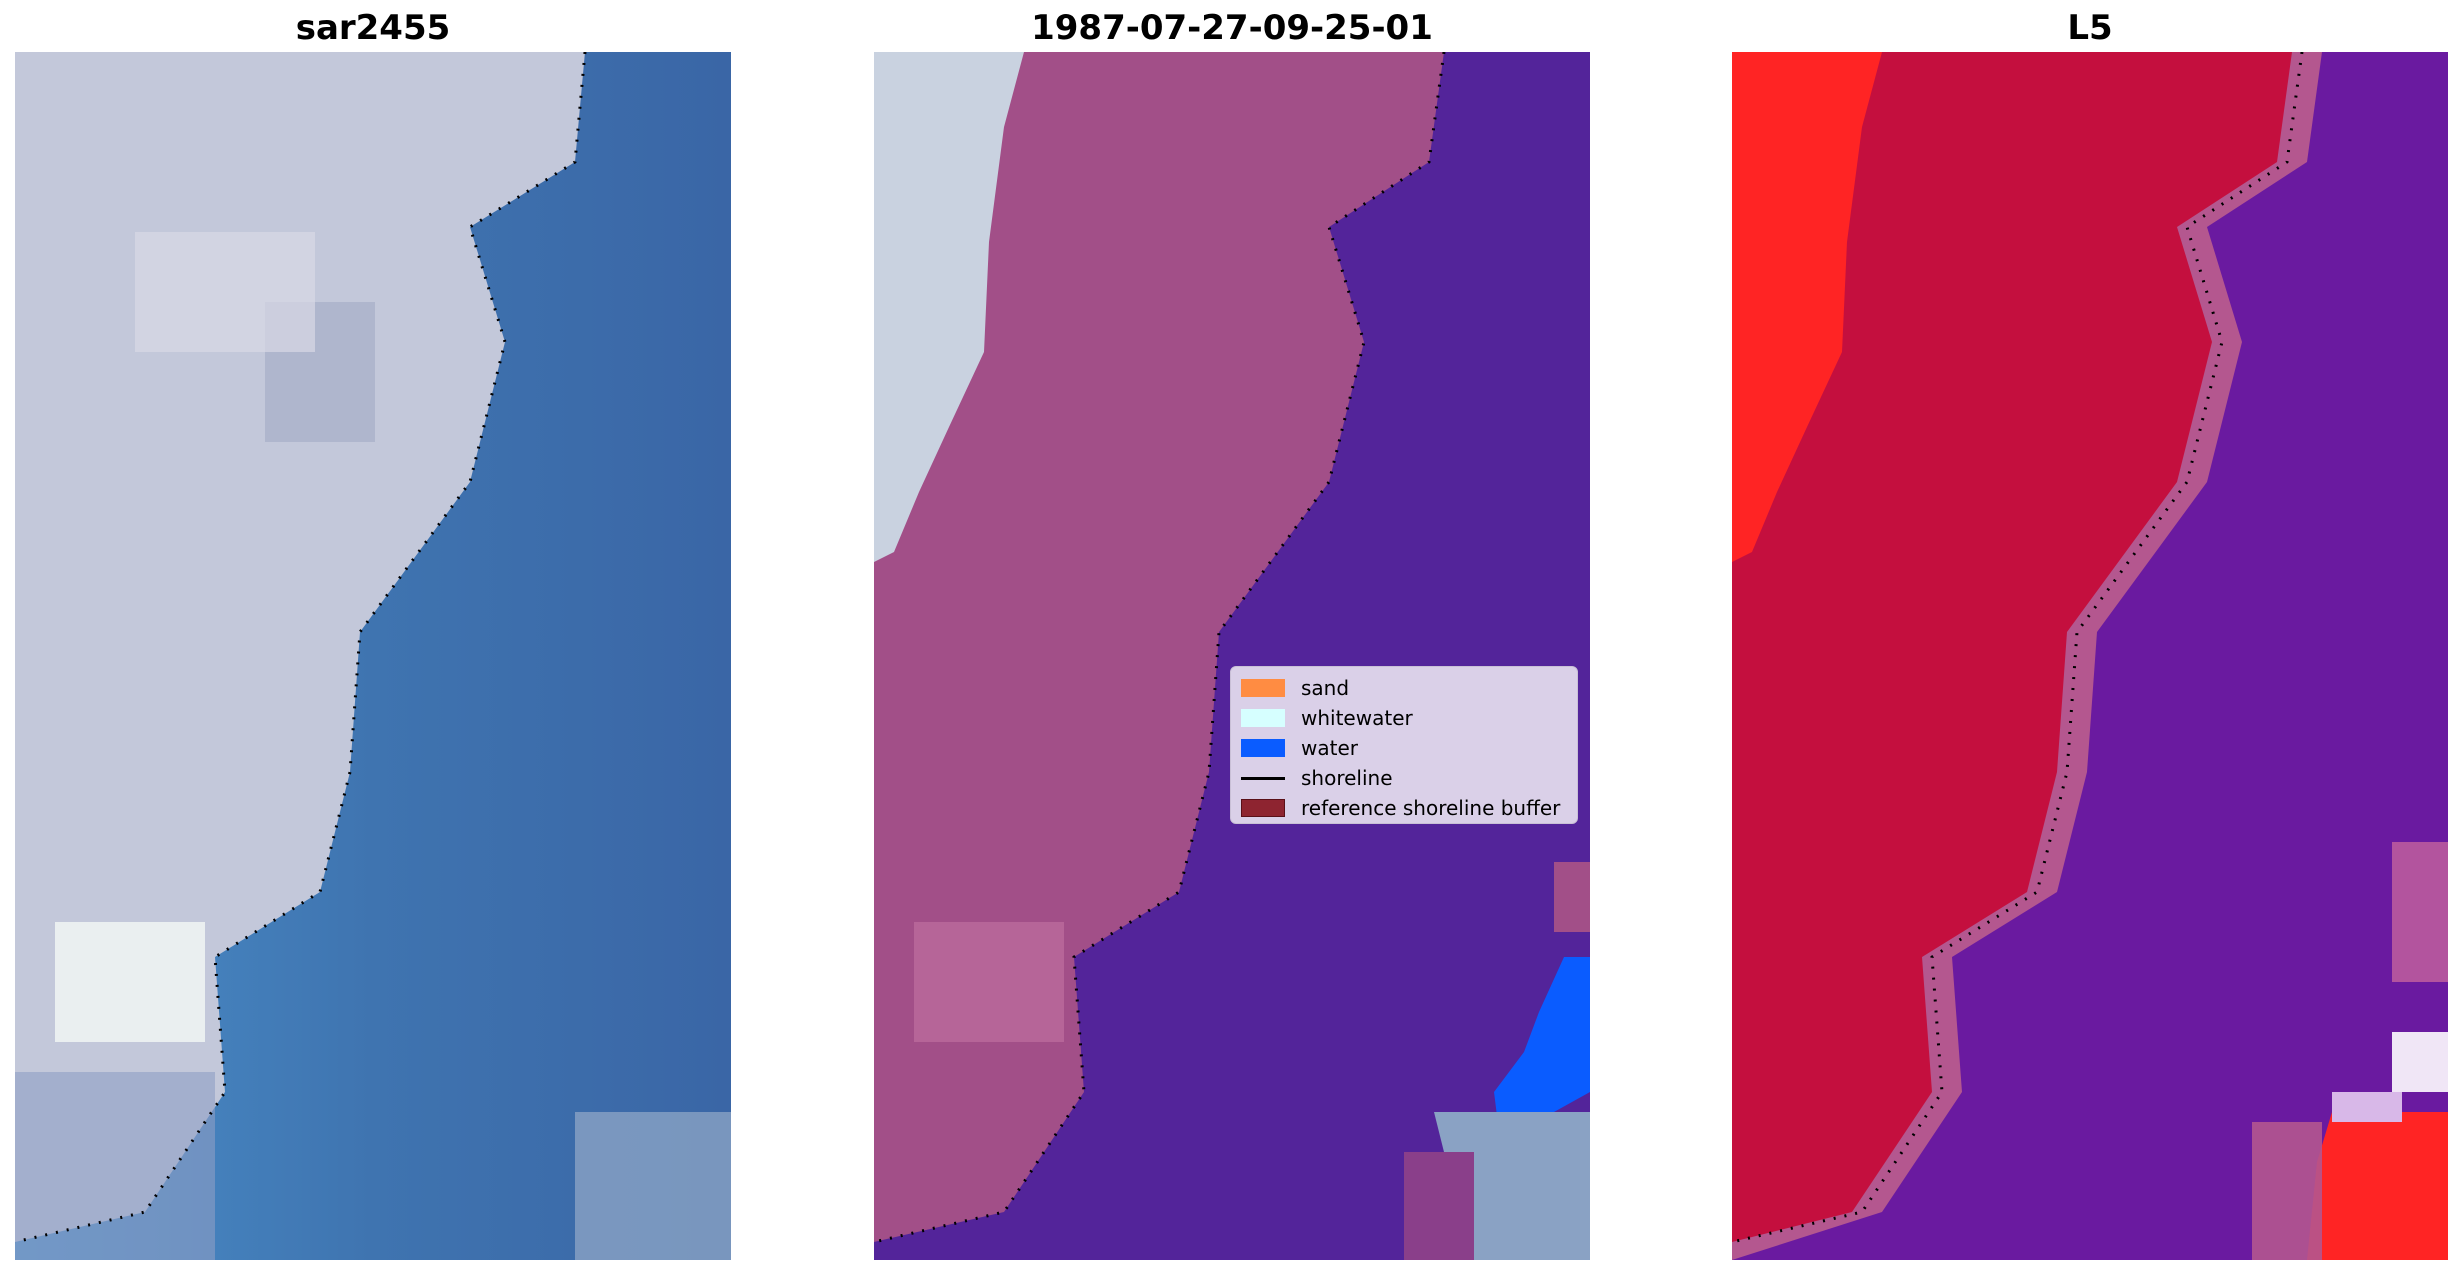 This screenshot has height=1272, width=2460. Describe the element at coordinates (1404, 748) in the screenshot. I see `legend-item-water: water` at that location.